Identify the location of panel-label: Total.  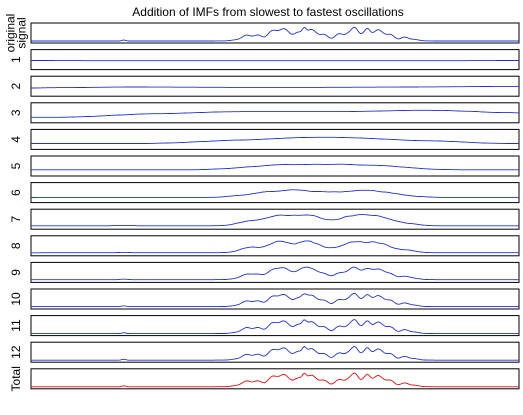
(16, 378).